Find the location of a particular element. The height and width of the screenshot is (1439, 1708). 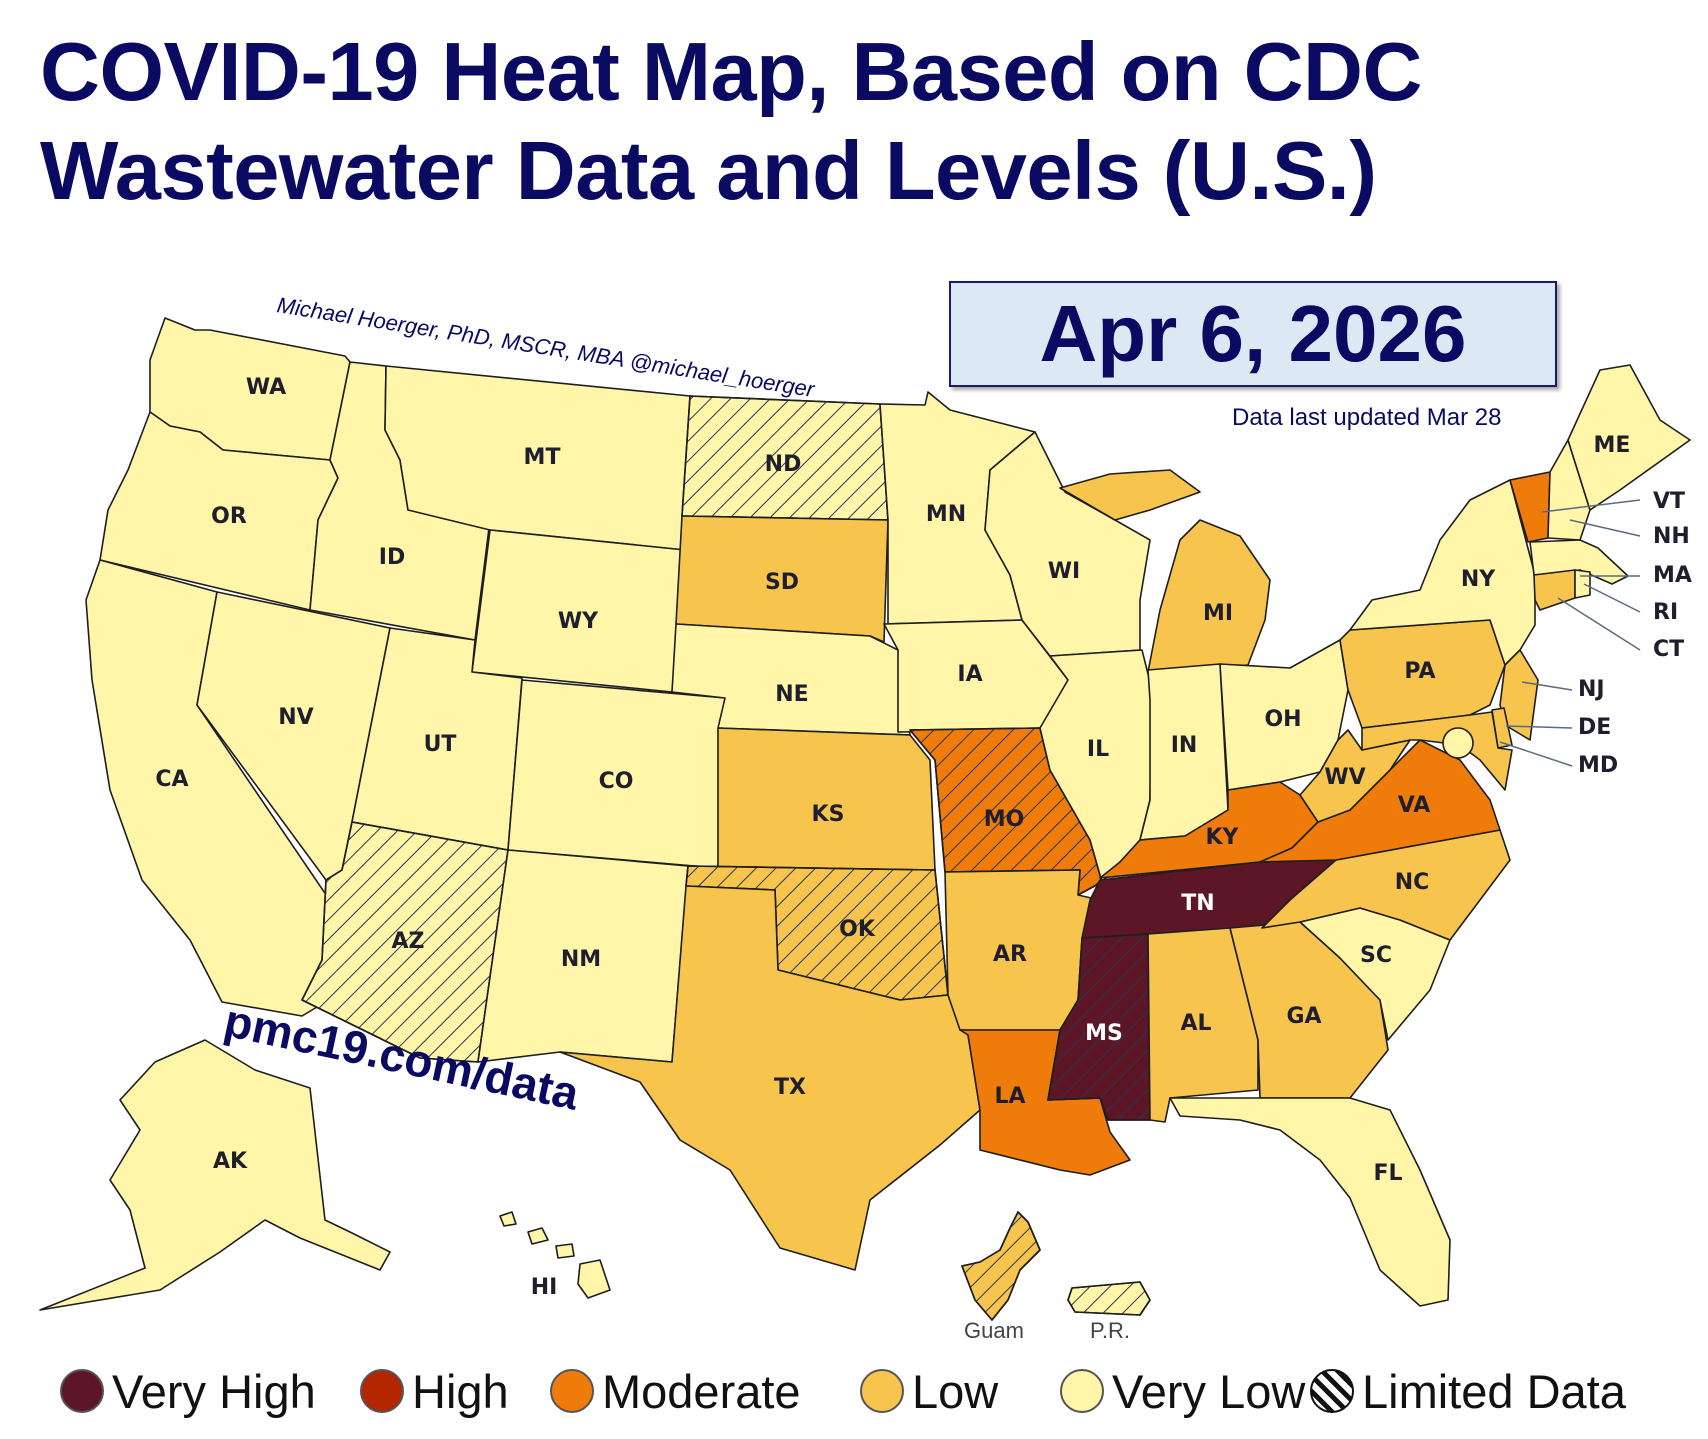

legend-item-very-low: Very Low is located at coordinates (1182, 1391).